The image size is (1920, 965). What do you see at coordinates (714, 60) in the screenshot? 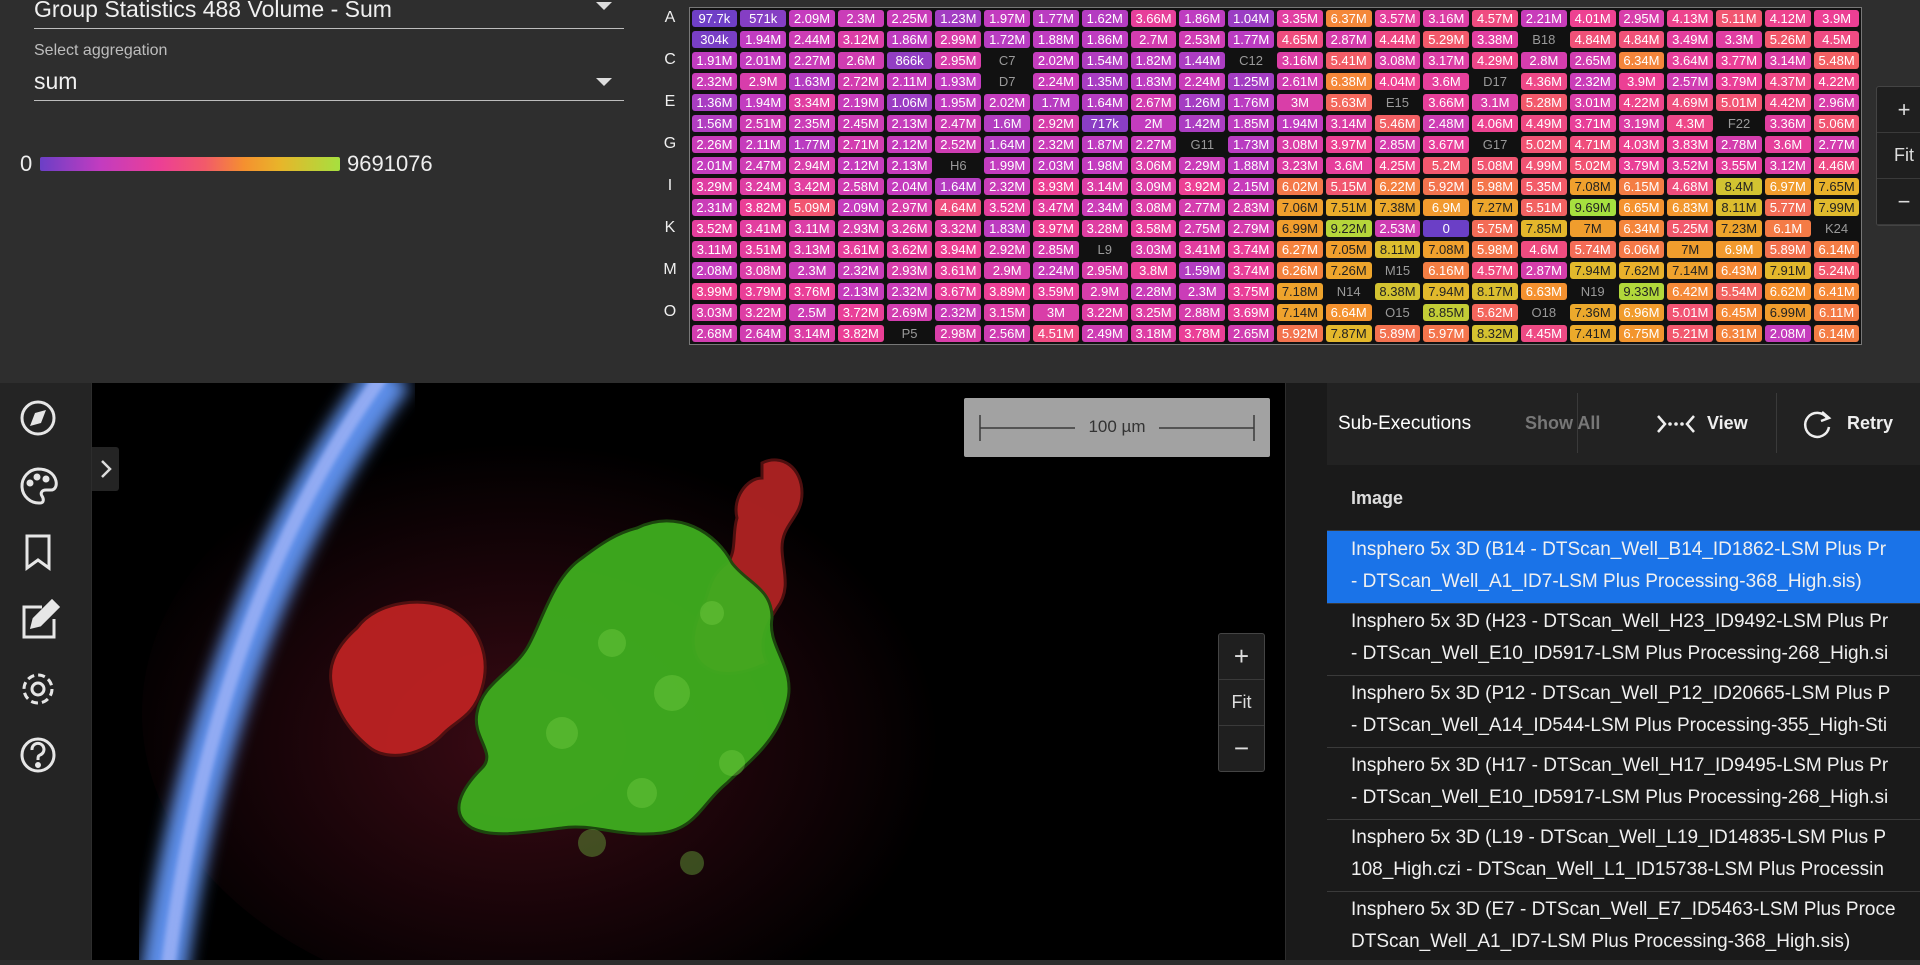
I see `well-cell: 1.91M` at bounding box center [714, 60].